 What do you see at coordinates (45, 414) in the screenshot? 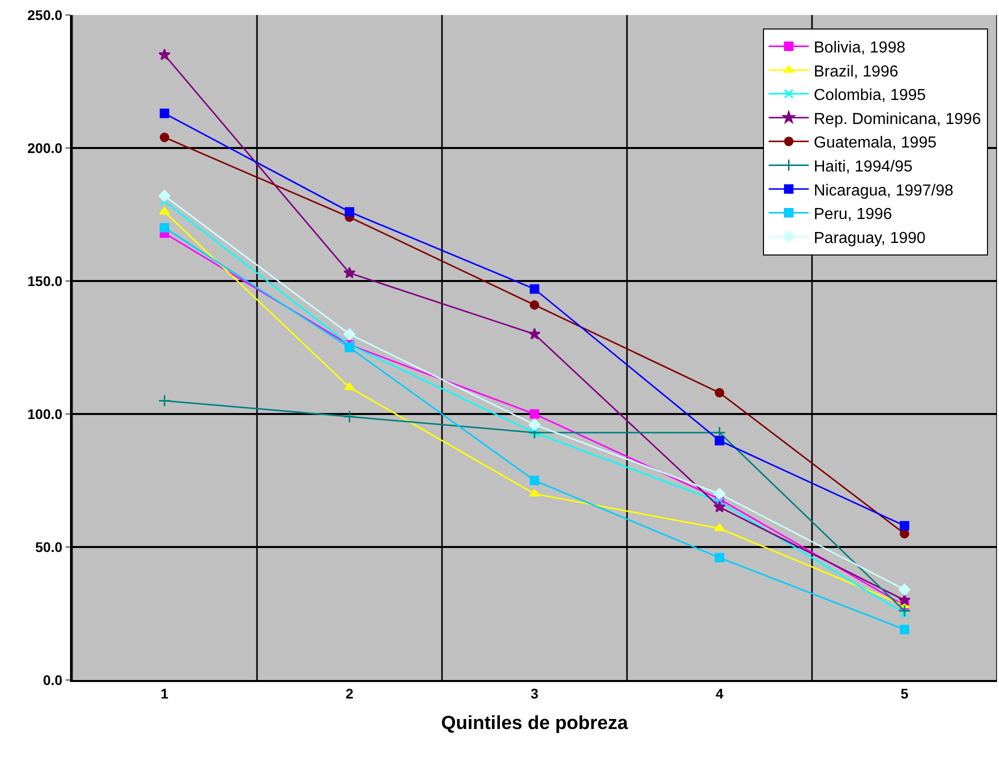
I see `y-tick-label: 100.0` at bounding box center [45, 414].